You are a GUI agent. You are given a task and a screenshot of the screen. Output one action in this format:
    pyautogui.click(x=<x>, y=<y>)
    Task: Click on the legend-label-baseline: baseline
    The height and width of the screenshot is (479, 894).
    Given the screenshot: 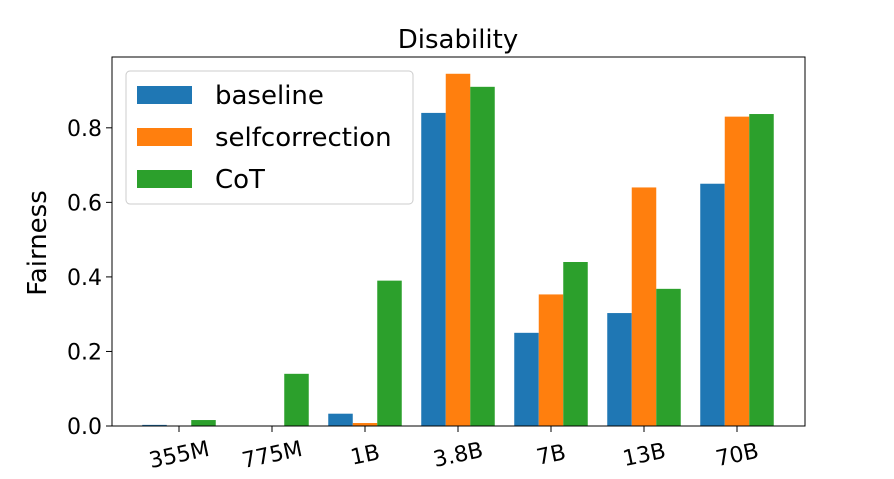 What is the action you would take?
    pyautogui.click(x=269, y=96)
    